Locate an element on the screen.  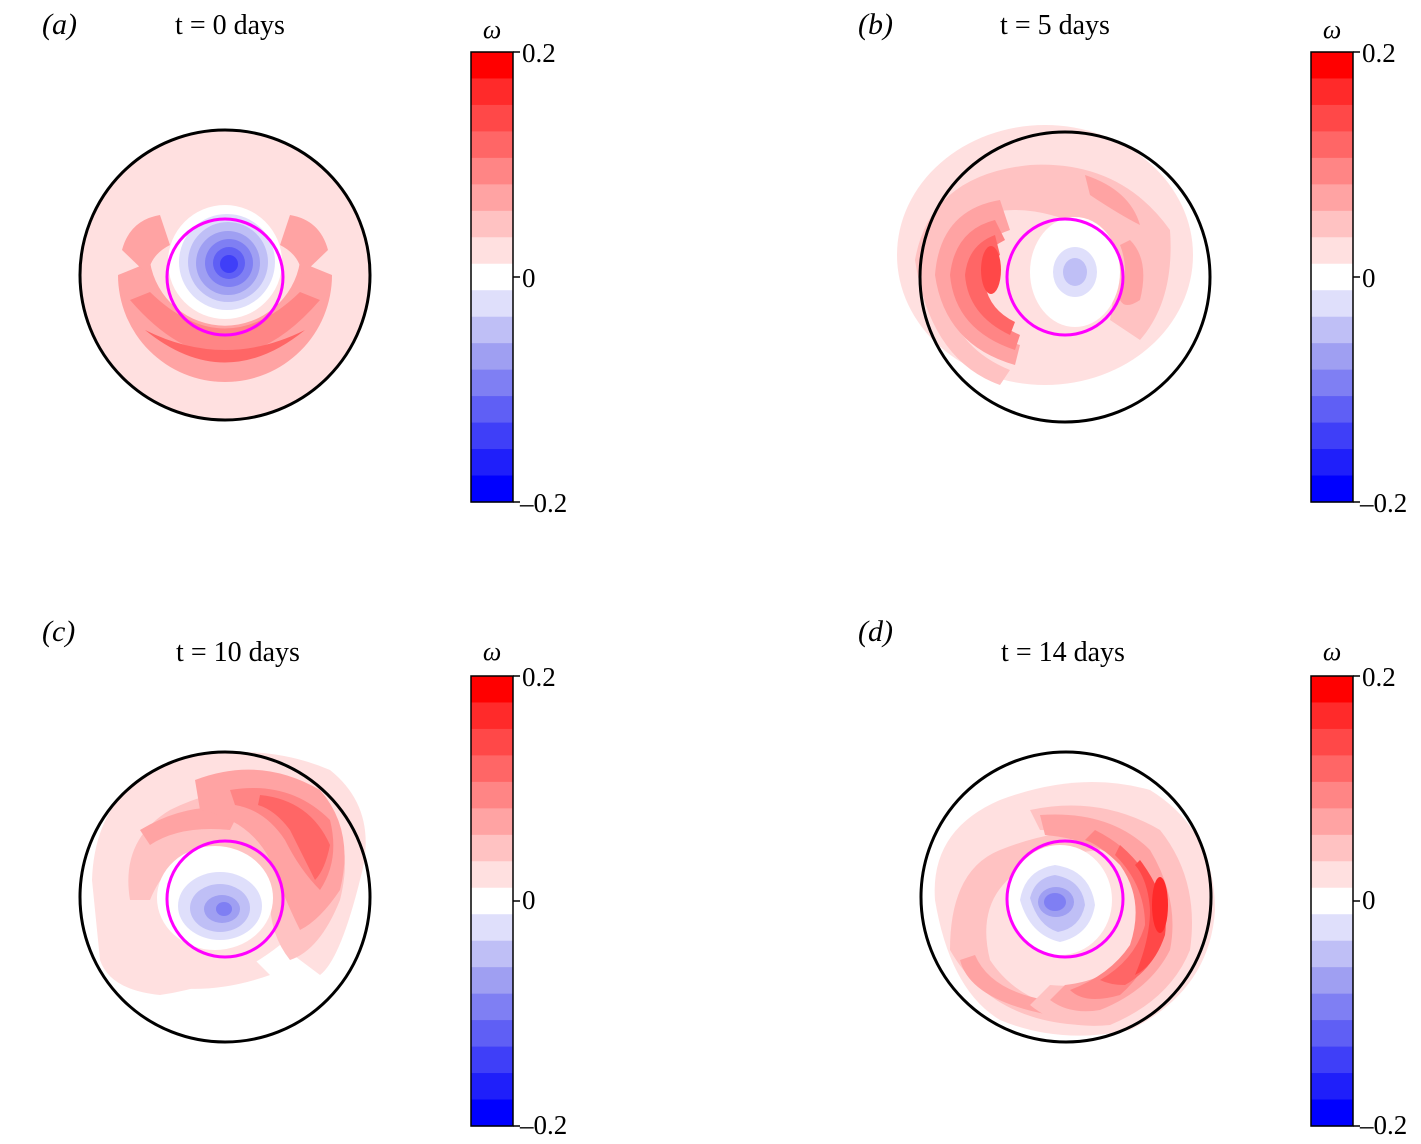
inner-radius-circle-a is located at coordinates (225, 277).